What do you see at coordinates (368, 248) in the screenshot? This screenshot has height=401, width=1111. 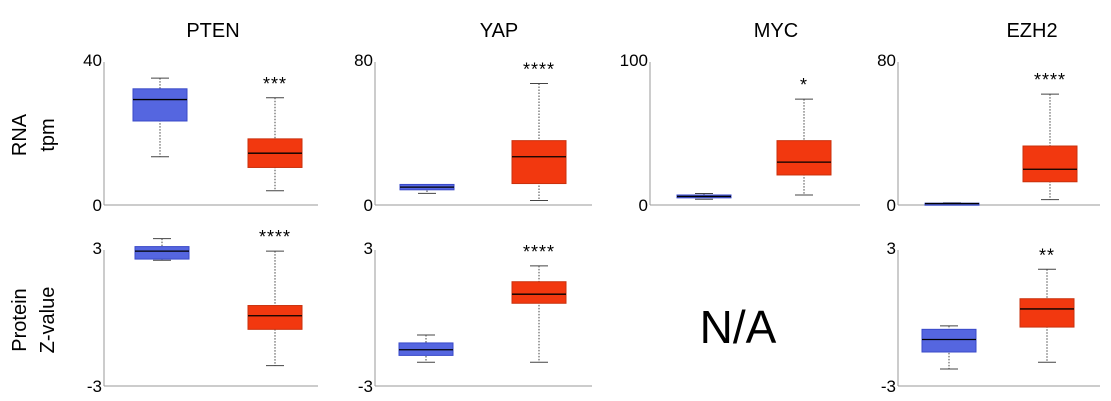 I see `ytick-top-yap-protein: 3` at bounding box center [368, 248].